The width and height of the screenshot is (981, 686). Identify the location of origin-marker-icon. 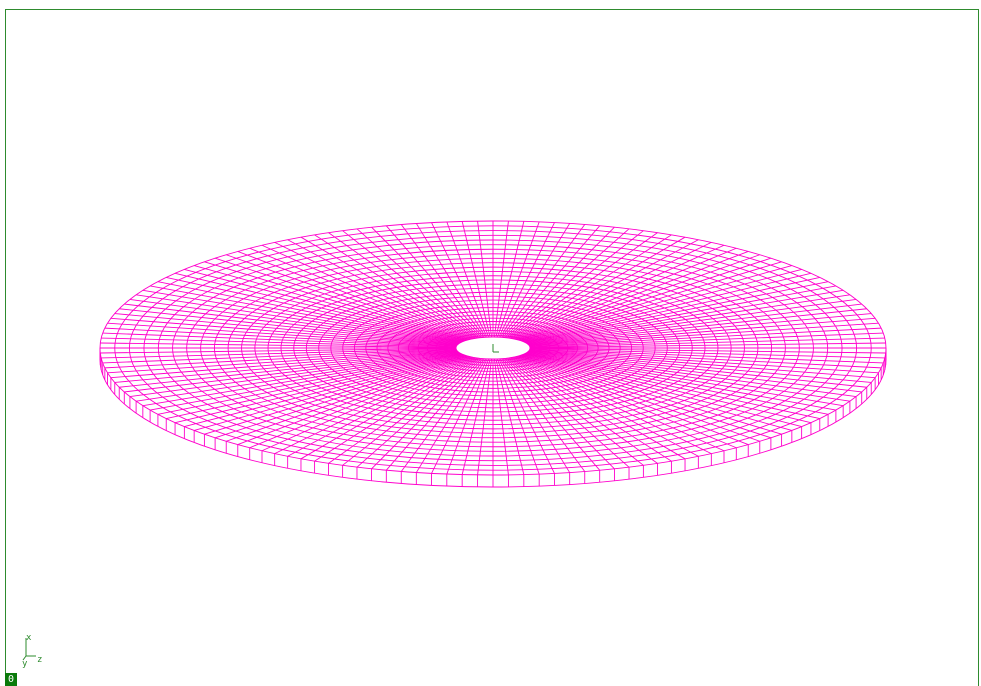
(495, 348).